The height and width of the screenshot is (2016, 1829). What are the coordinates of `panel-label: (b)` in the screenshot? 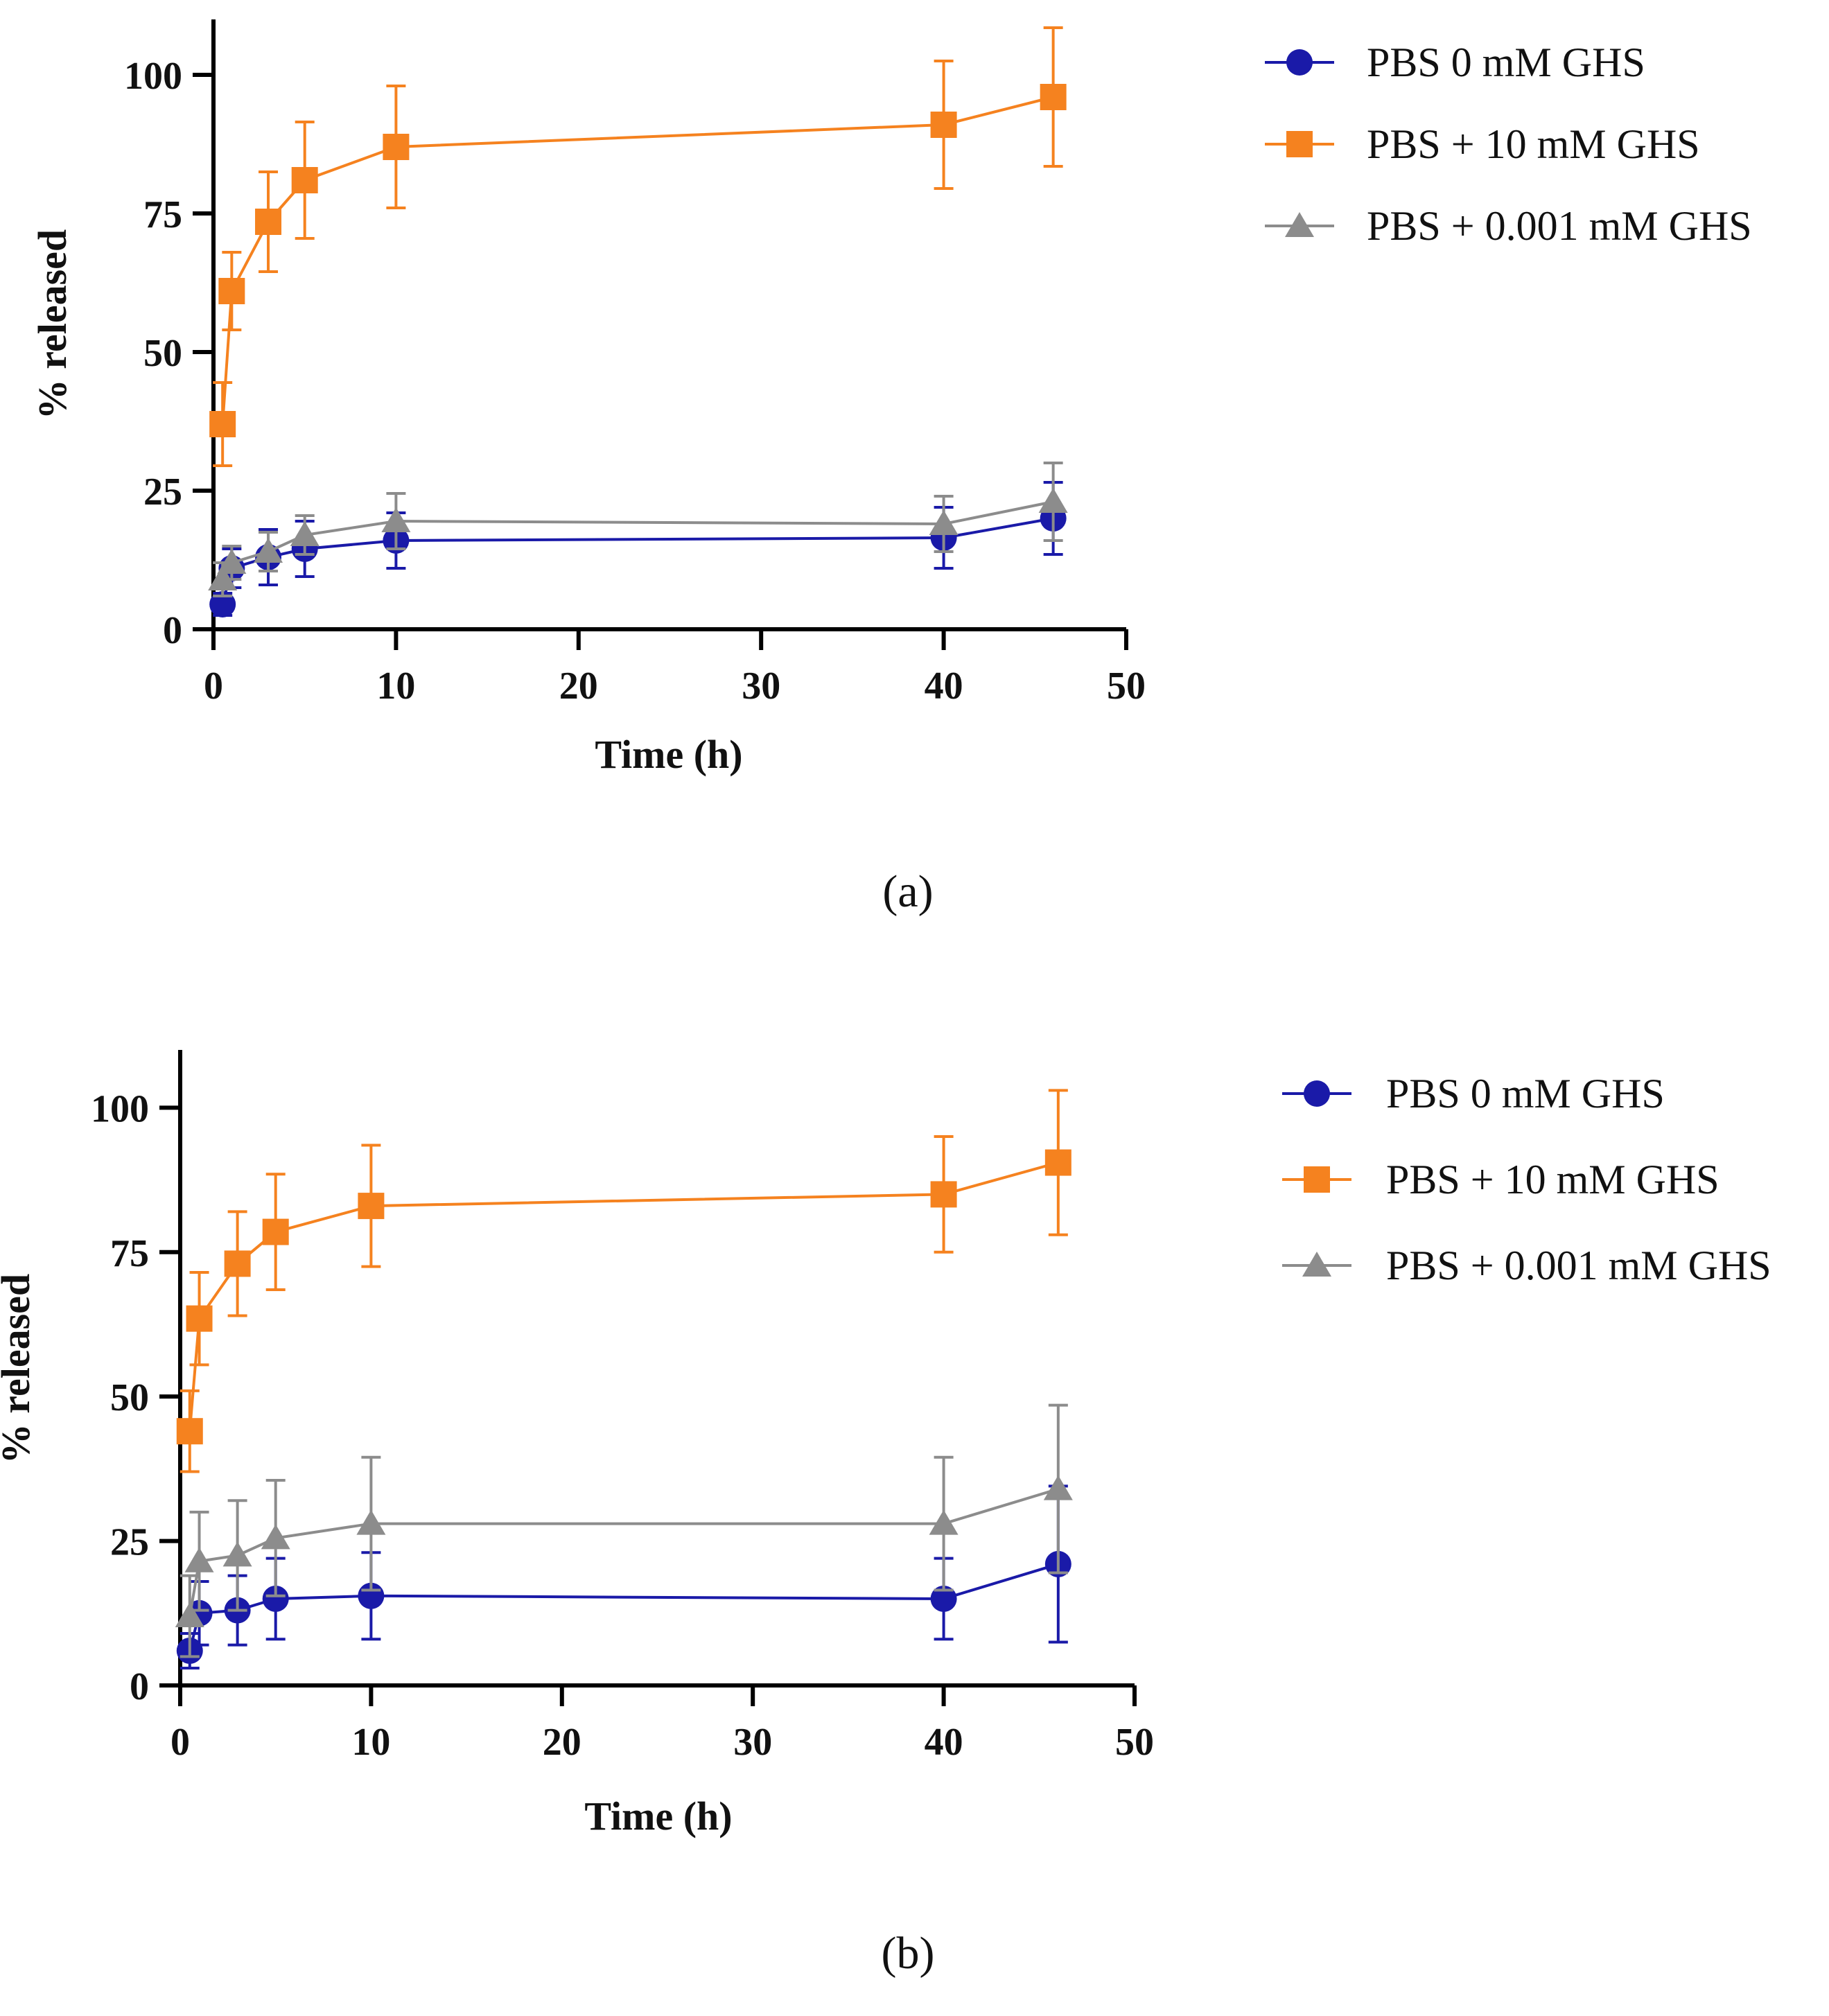 It's located at (908, 1954).